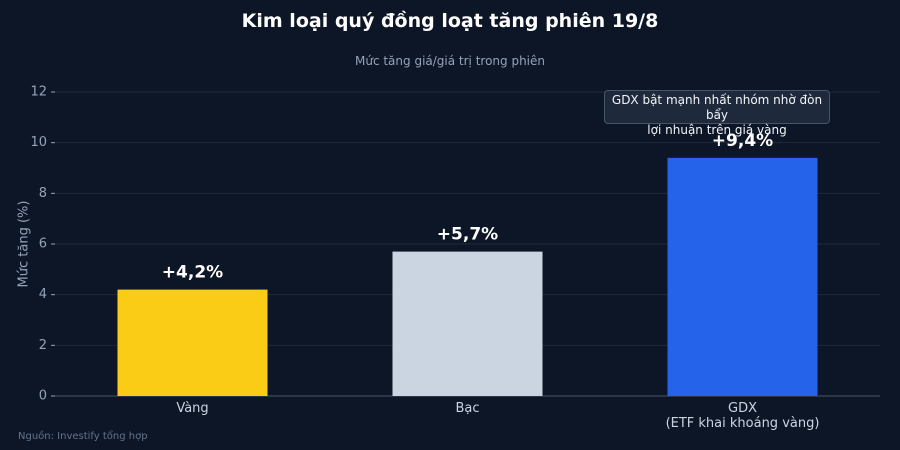  I want to click on value-label: +5,7%, so click(467, 235).